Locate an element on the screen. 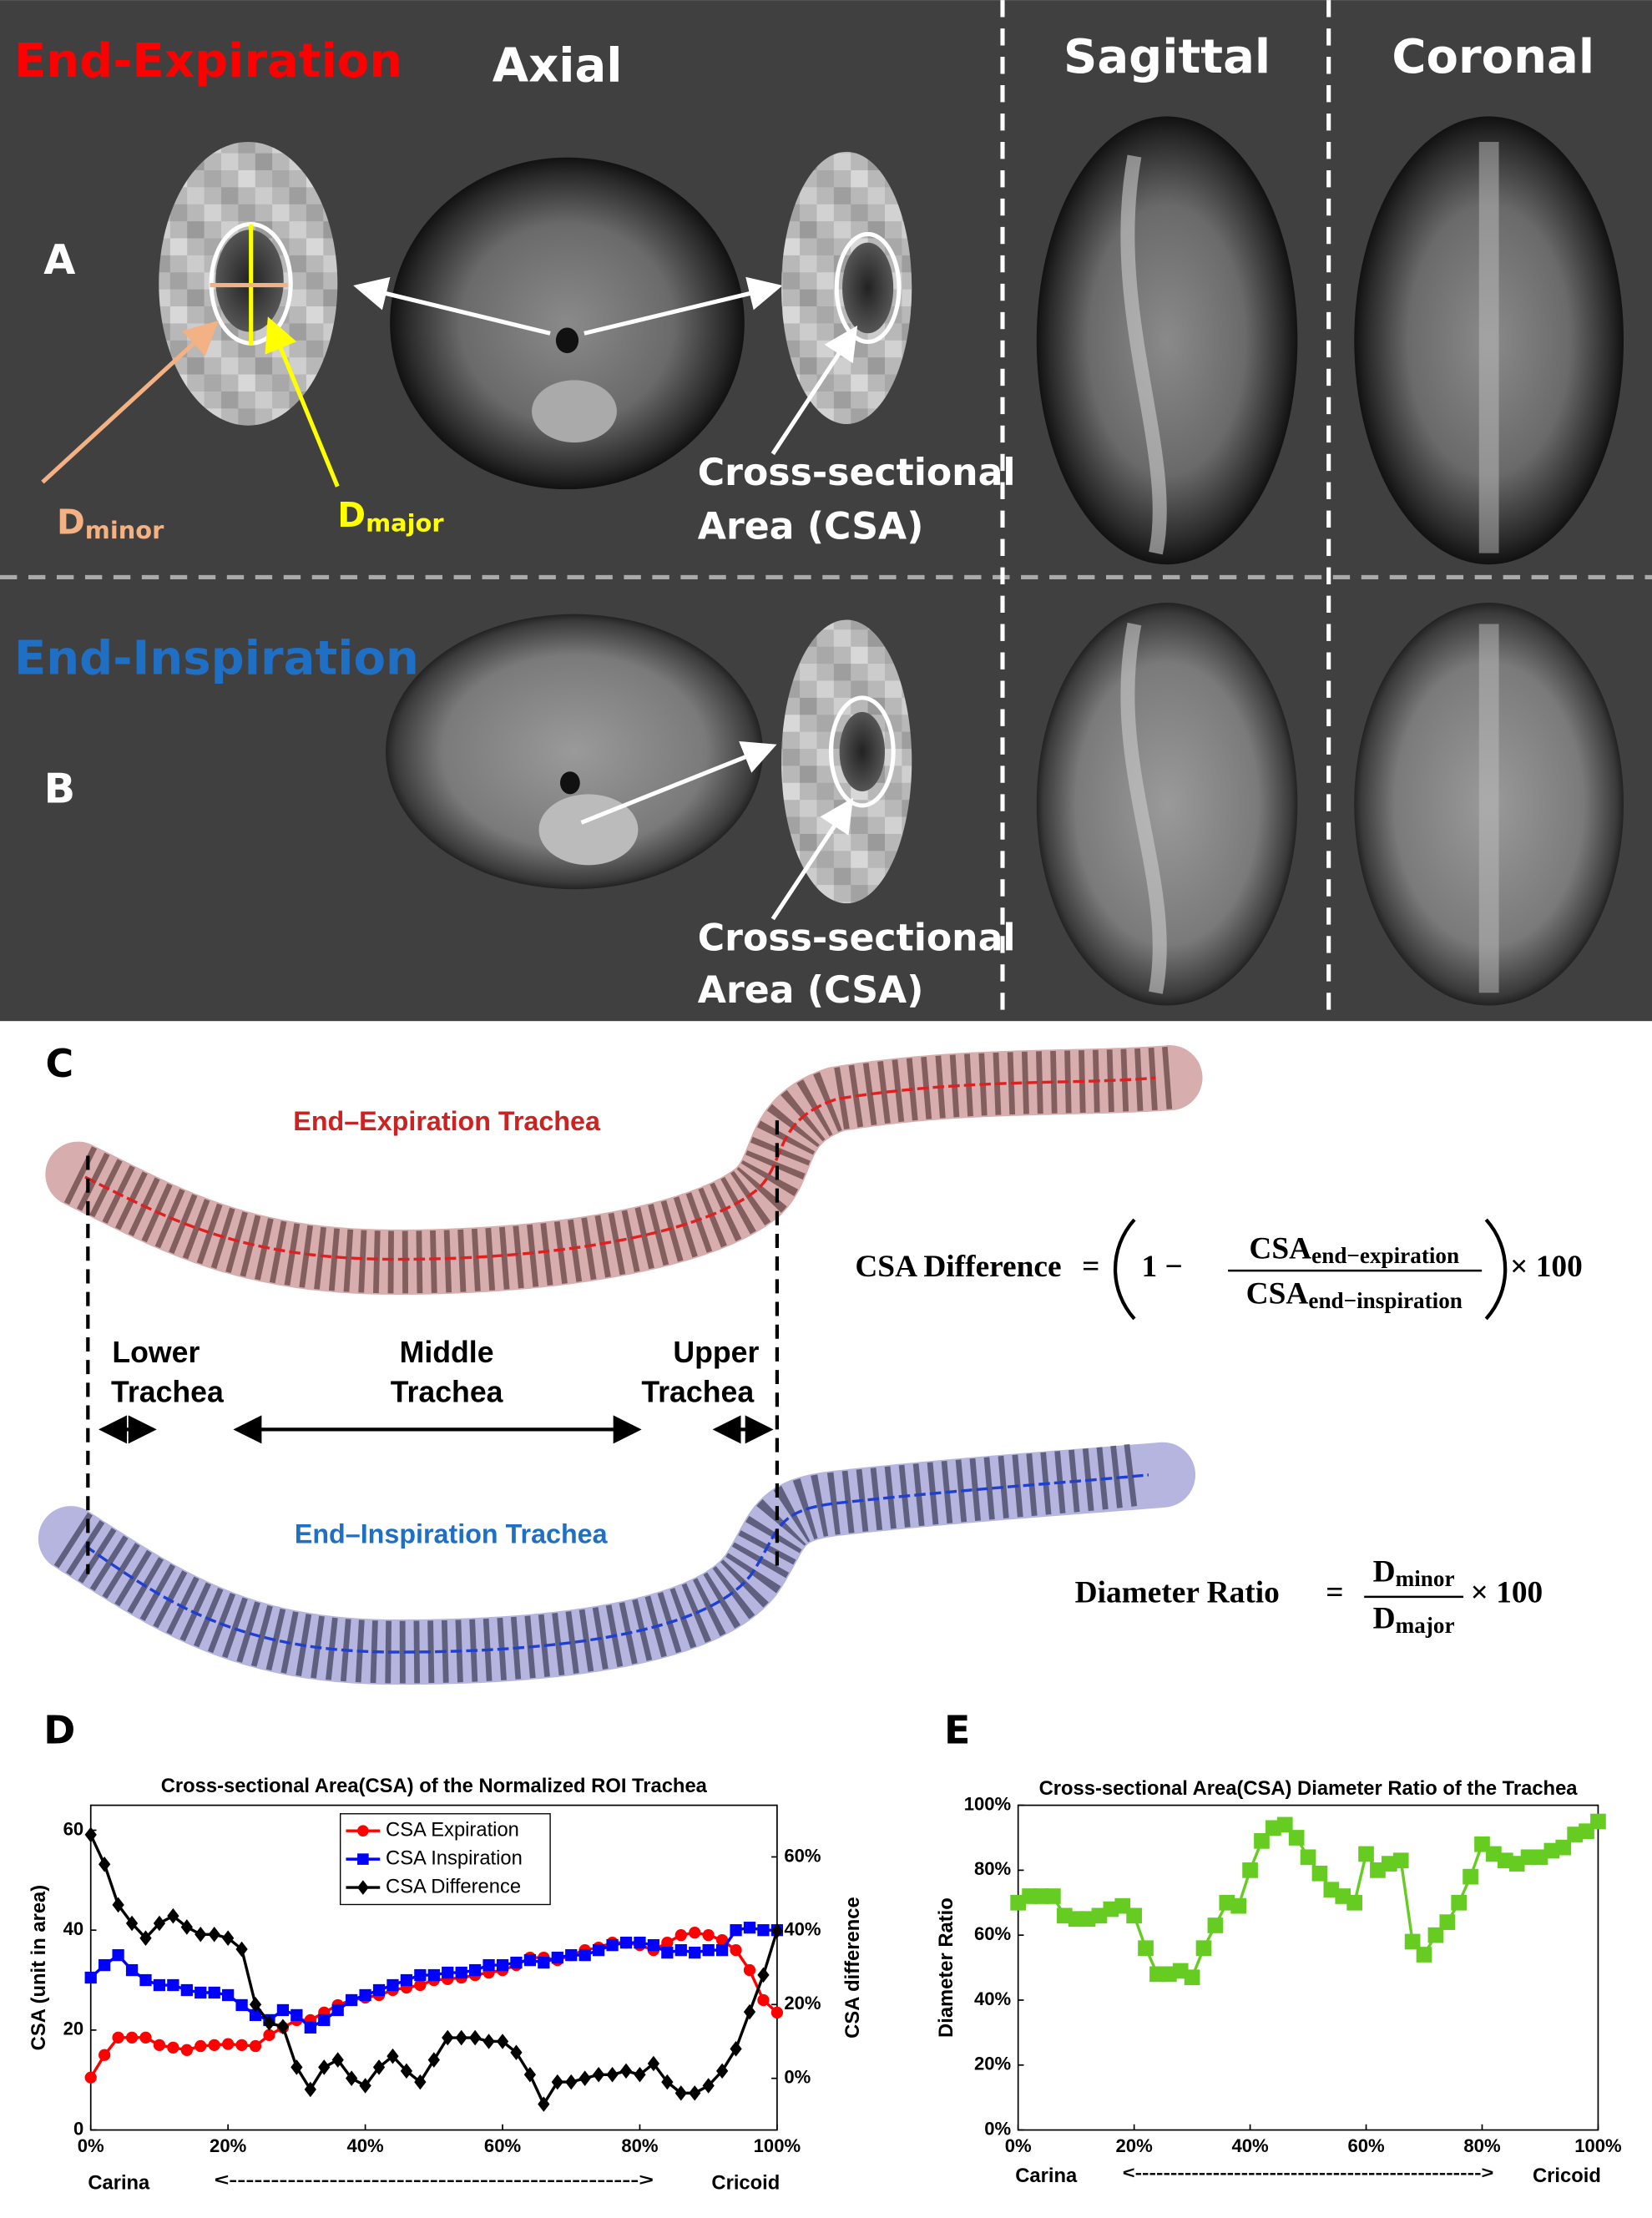 This screenshot has height=2218, width=1652. d-minor-label: Dminor is located at coordinates (111, 523).